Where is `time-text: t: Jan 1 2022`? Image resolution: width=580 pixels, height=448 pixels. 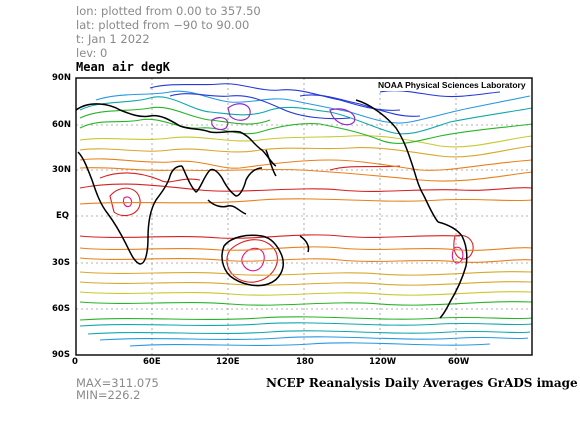
time-text: t: Jan 1 2022 is located at coordinates (113, 39).